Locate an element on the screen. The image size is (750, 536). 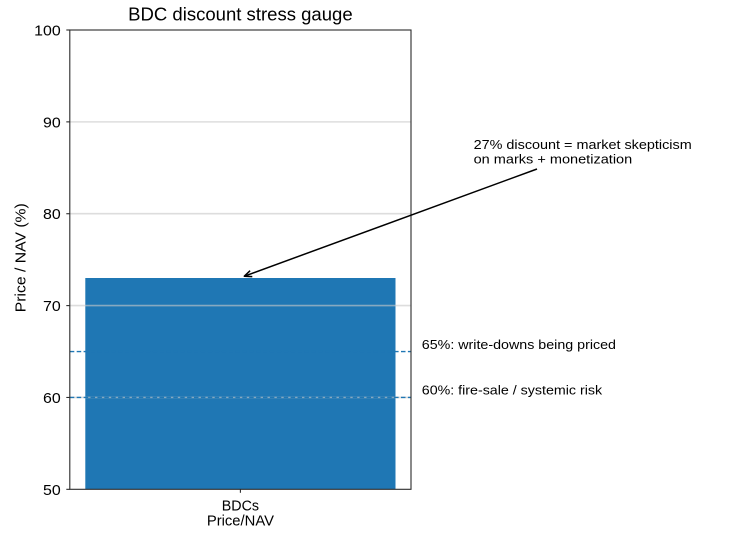
svg-text: Price / NAV (%) is located at coordinates (22, 257).